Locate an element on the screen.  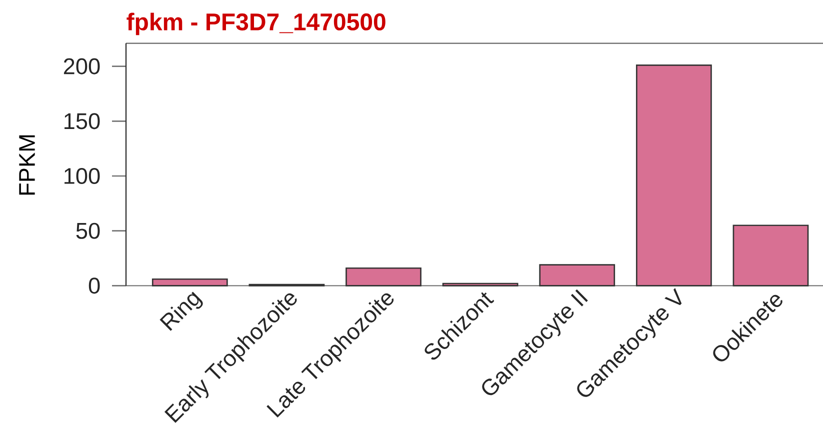
y-tick-label: 150 is located at coordinates (82, 121).